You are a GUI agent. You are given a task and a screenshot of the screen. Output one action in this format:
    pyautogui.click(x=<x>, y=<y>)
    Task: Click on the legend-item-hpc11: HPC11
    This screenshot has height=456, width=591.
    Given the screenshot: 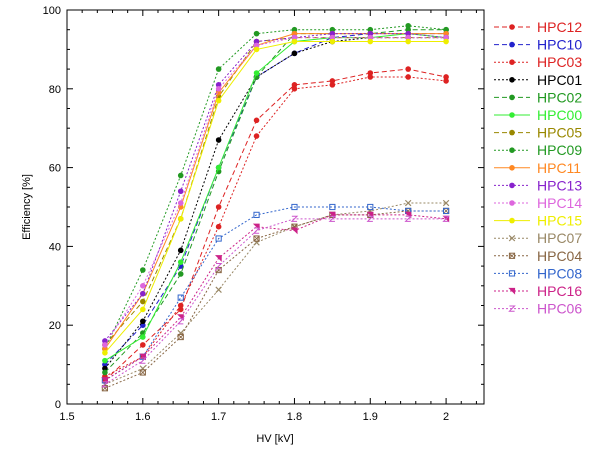 What is the action you would take?
    pyautogui.click(x=537, y=168)
    